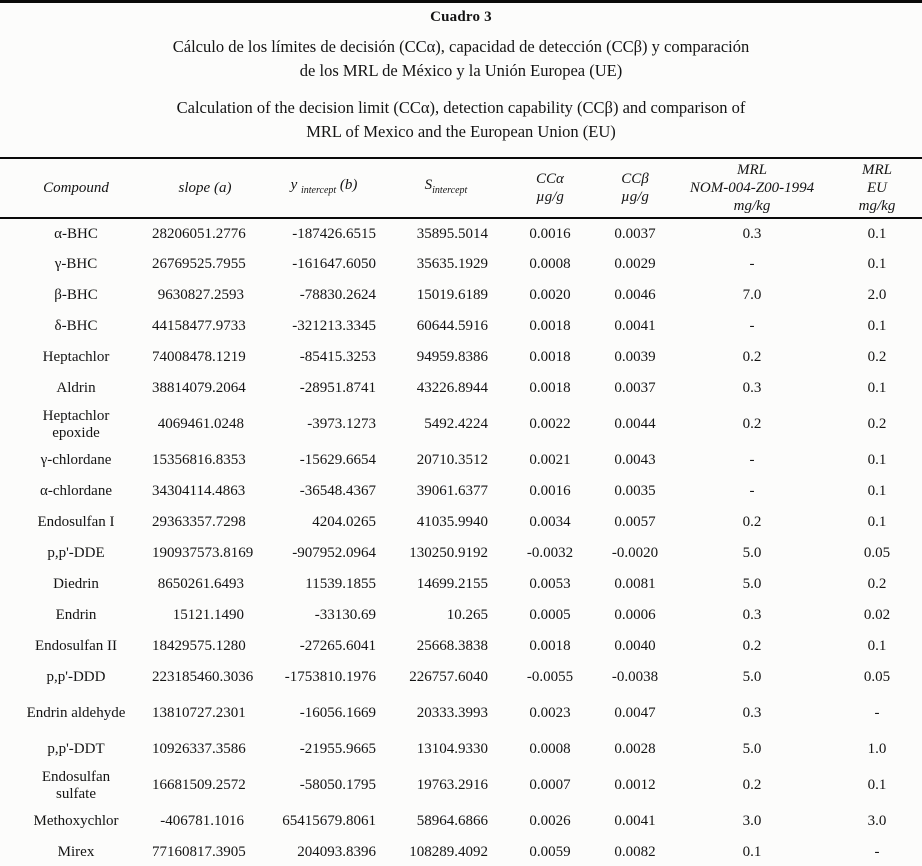  Describe the element at coordinates (76, 615) in the screenshot. I see `compound-cell: Endrin` at that location.